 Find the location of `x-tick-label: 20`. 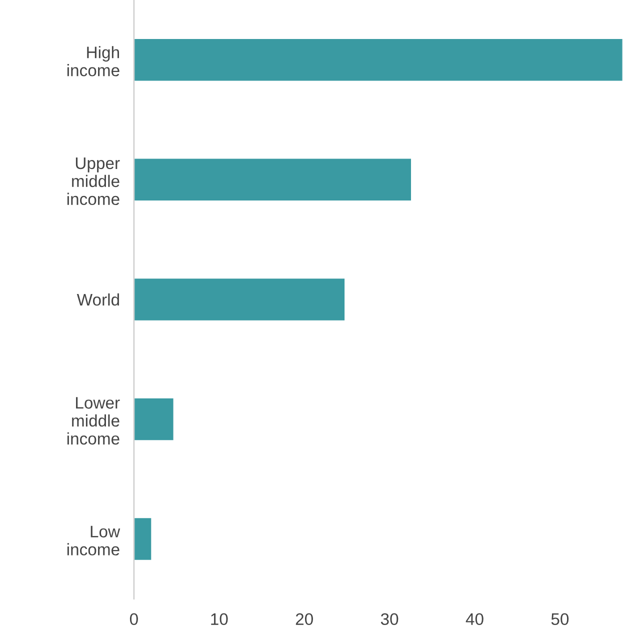

x-tick-label: 20 is located at coordinates (304, 619).